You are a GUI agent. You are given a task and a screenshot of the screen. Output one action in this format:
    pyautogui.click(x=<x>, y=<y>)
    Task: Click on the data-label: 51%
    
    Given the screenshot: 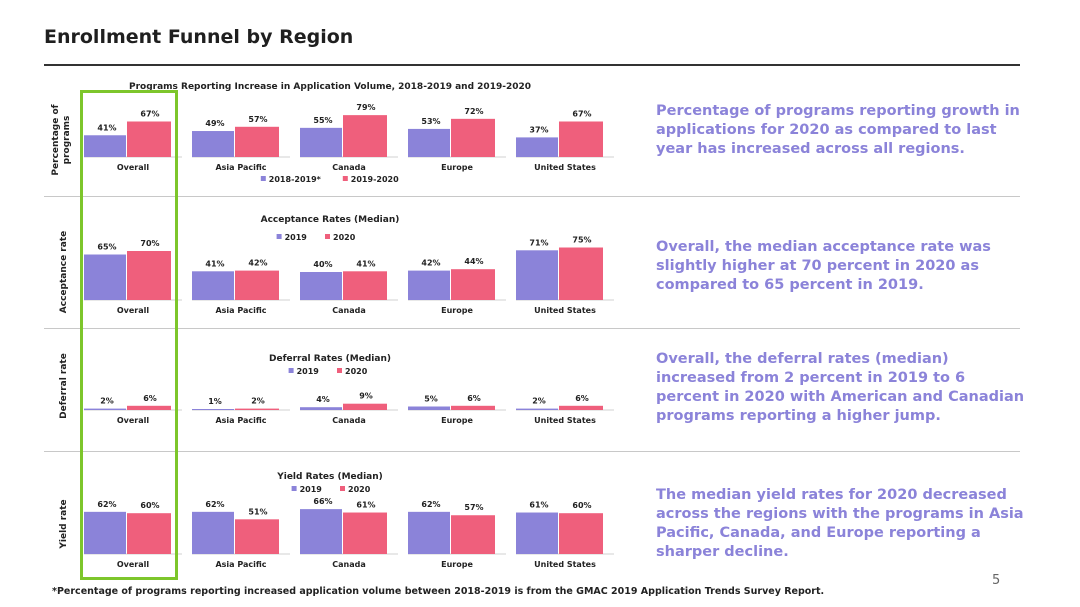 What is the action you would take?
    pyautogui.click(x=257, y=511)
    